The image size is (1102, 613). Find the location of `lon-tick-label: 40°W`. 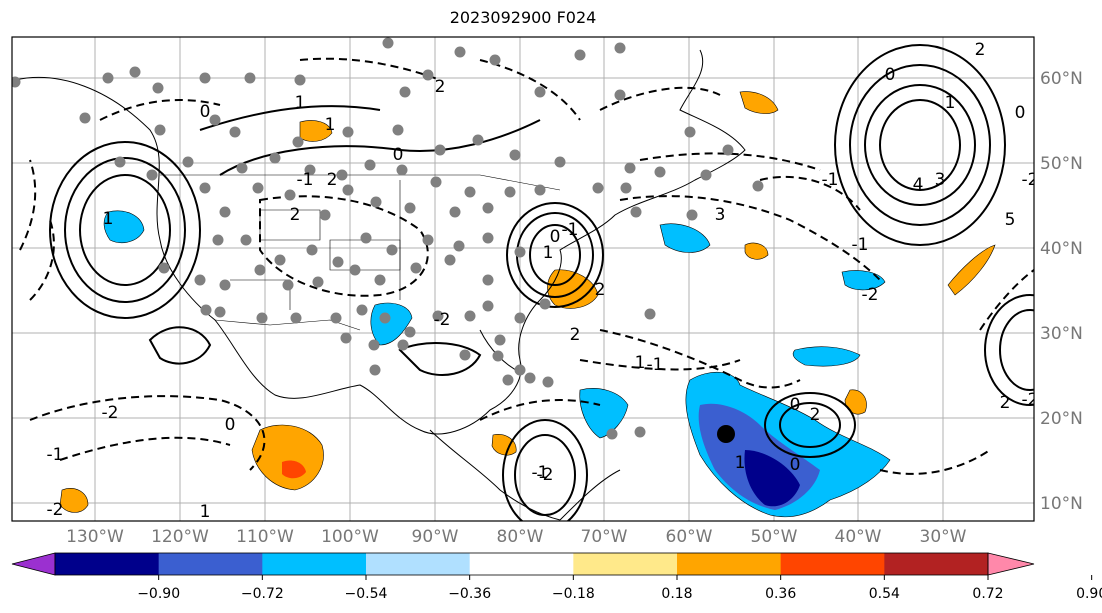

lon-tick-label: 40°W is located at coordinates (858, 537).